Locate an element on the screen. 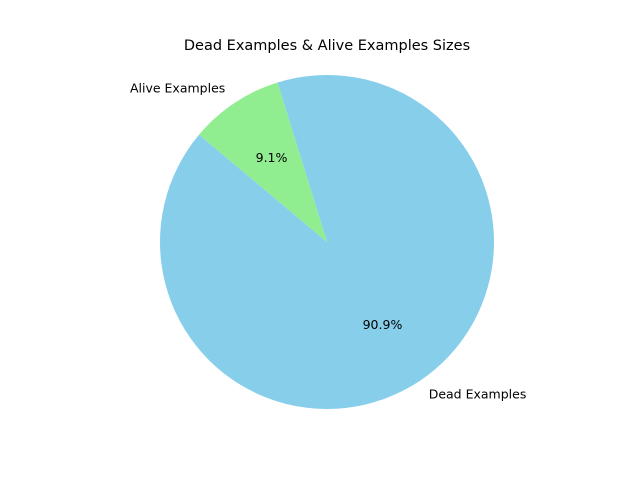  pie-slice-alive-examples is located at coordinates (263, 162).